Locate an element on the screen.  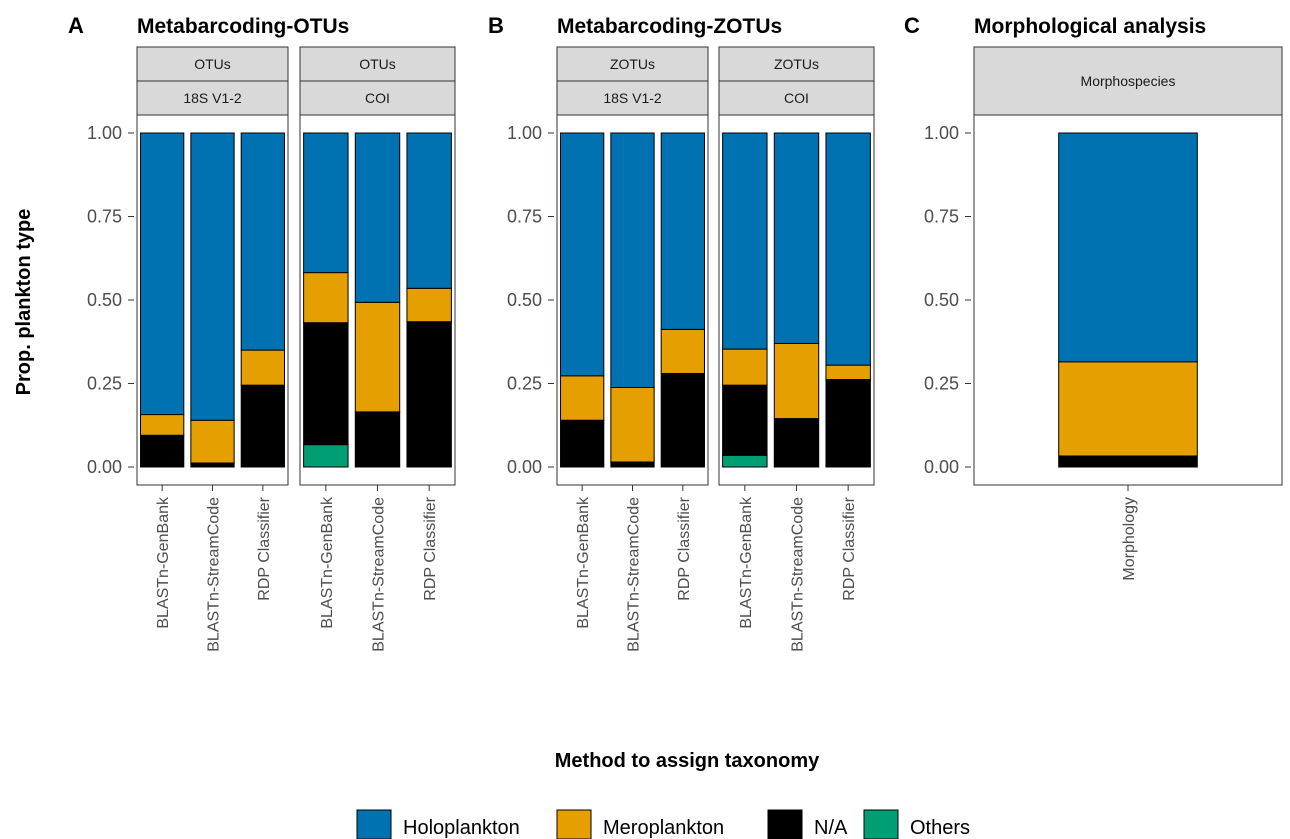
legend-item-holoplankton: Holoplankton is located at coordinates (438, 824).